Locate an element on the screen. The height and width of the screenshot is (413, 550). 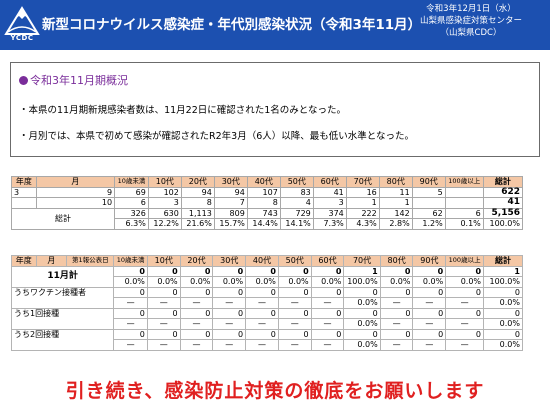
ycdc-logo is located at coordinates (22, 25).